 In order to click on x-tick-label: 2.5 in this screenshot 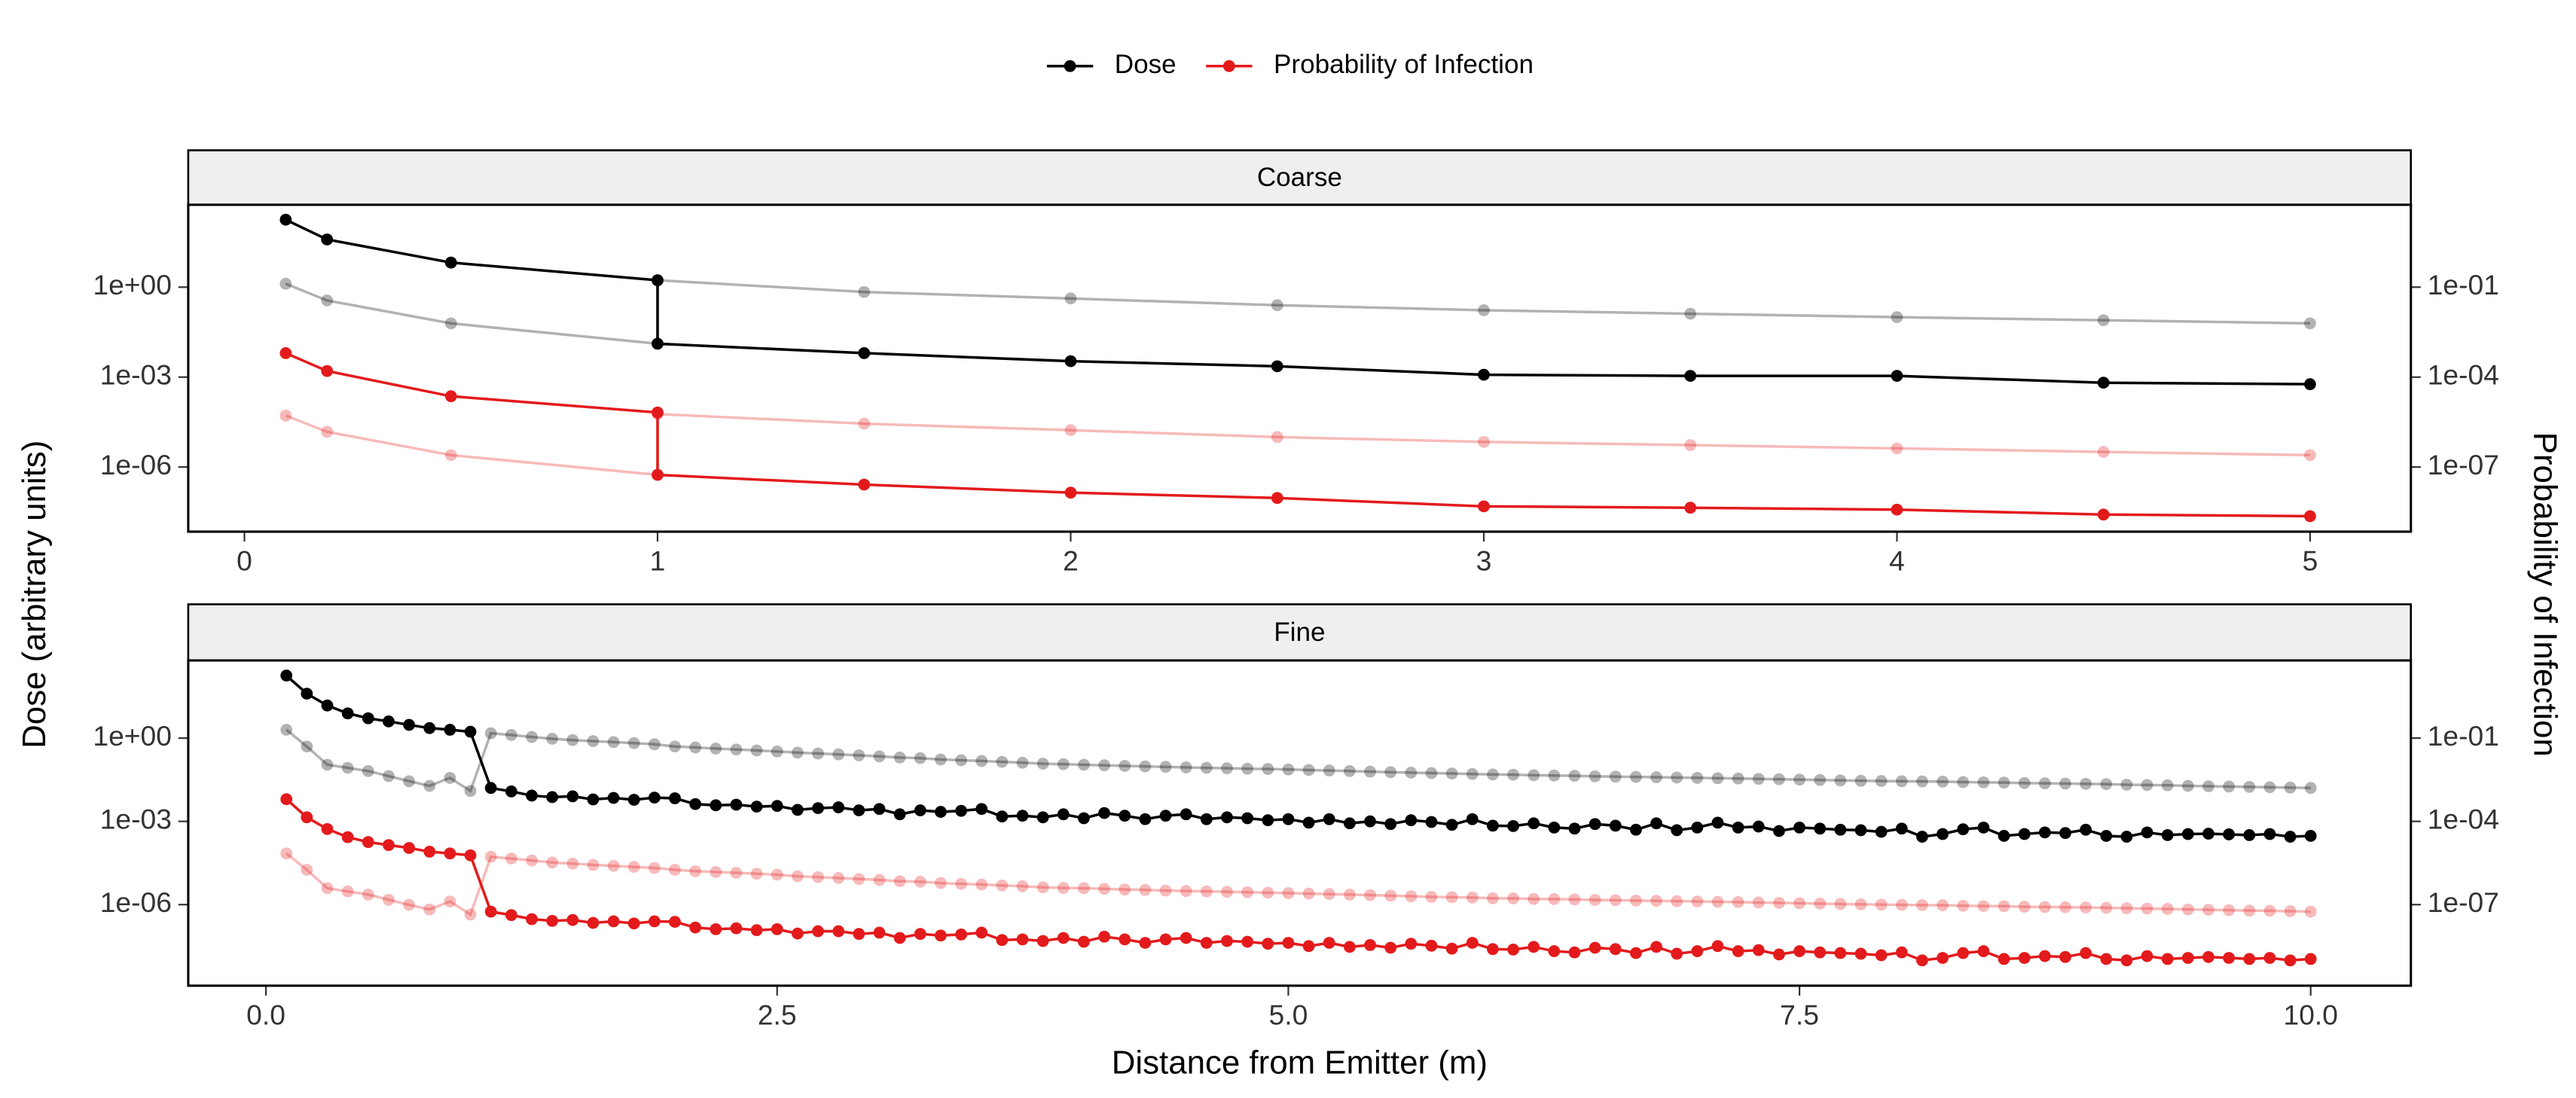, I will do `click(778, 1014)`.